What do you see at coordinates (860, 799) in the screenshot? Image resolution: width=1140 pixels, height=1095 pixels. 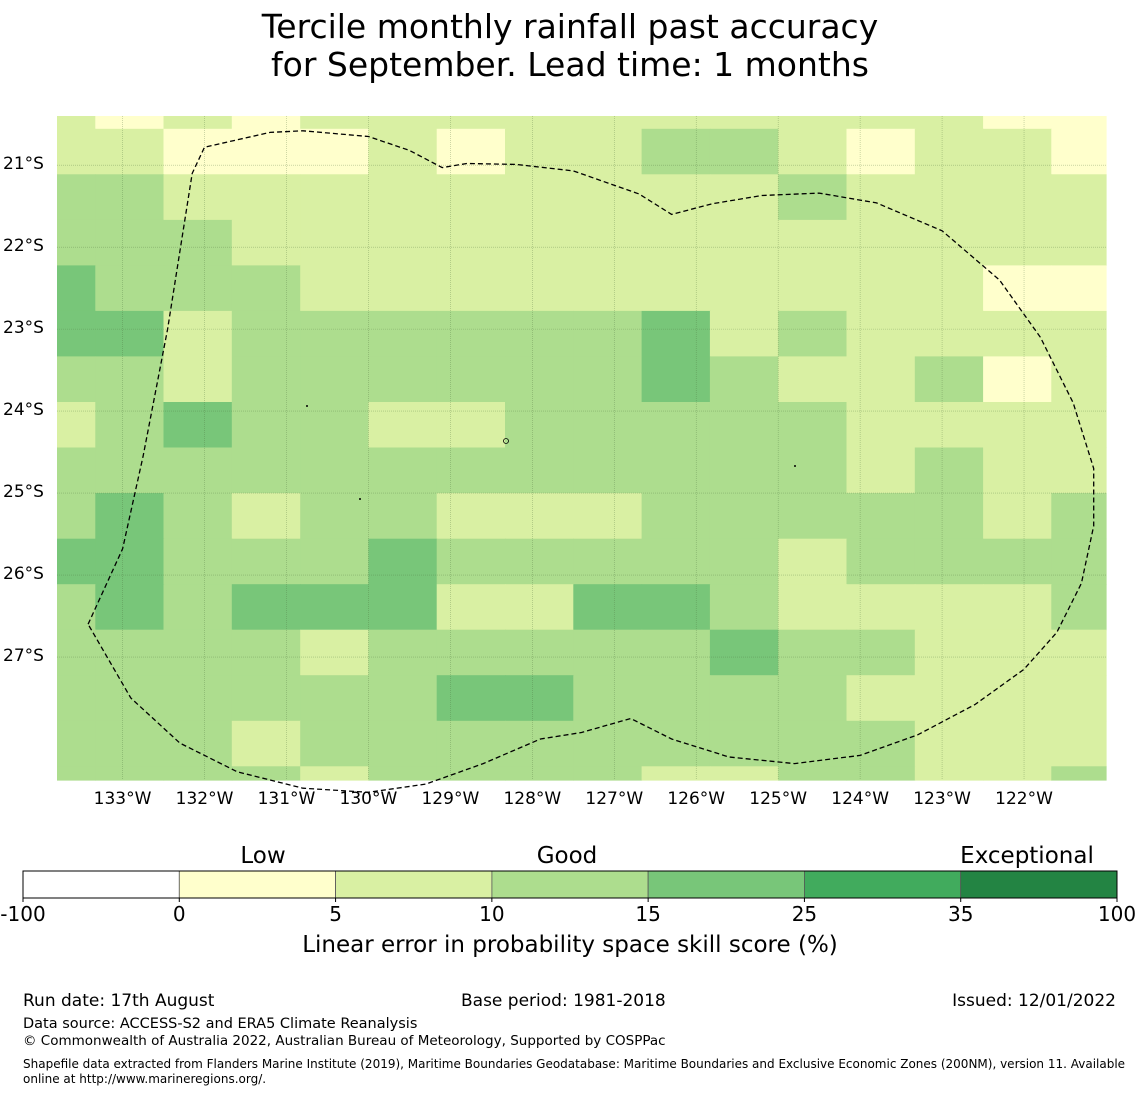 I see `longitude-label: 124°W` at bounding box center [860, 799].